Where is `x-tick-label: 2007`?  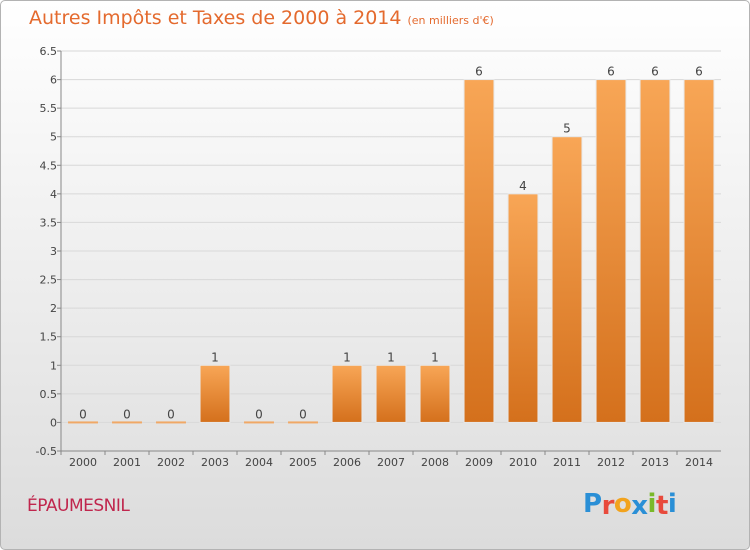
x-tick-label: 2007 is located at coordinates (391, 462).